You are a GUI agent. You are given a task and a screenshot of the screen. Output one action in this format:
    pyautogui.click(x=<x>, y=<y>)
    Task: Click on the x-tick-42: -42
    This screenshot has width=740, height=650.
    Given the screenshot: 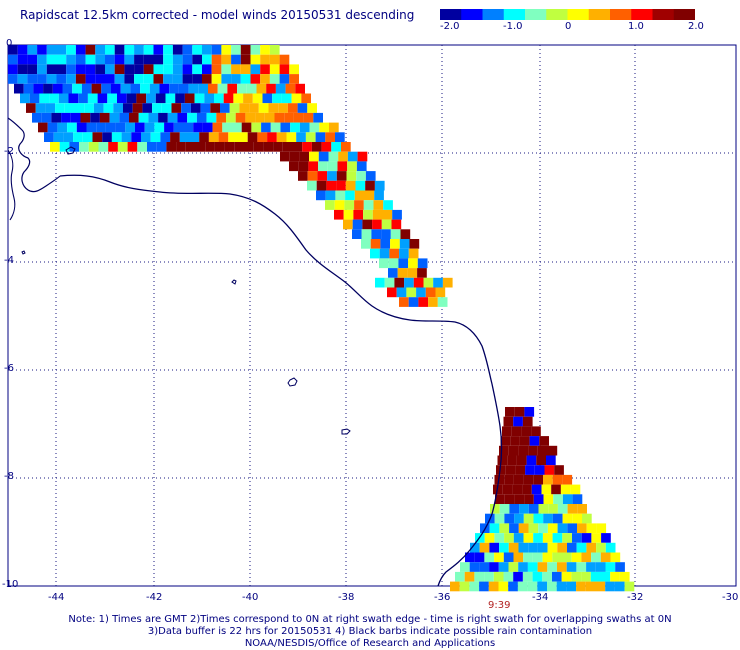 What is the action you would take?
    pyautogui.click(x=154, y=597)
    